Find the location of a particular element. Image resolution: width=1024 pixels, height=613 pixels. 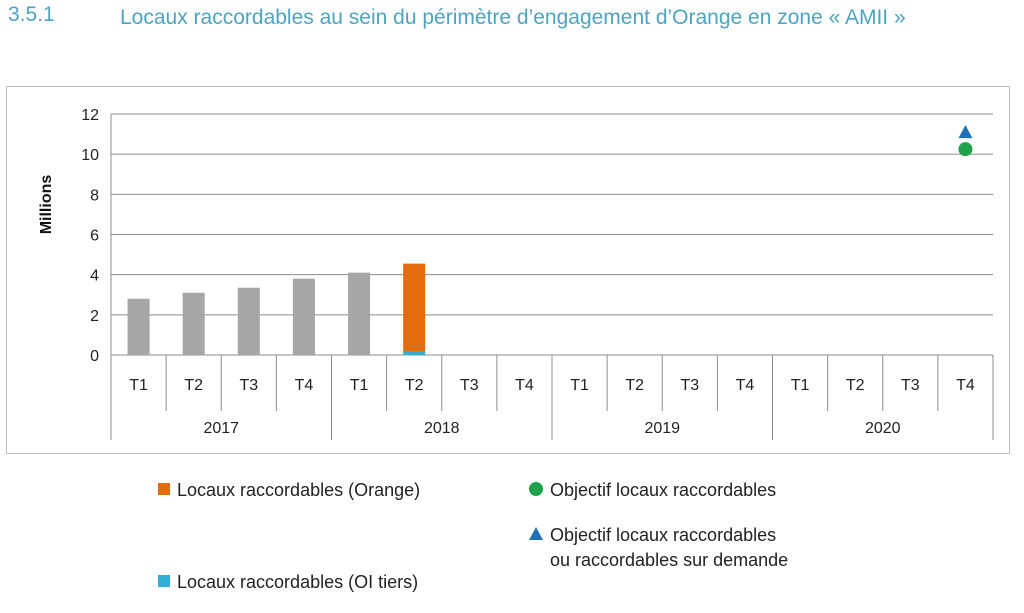

section-number: 3.5.1 is located at coordinates (31, 14).